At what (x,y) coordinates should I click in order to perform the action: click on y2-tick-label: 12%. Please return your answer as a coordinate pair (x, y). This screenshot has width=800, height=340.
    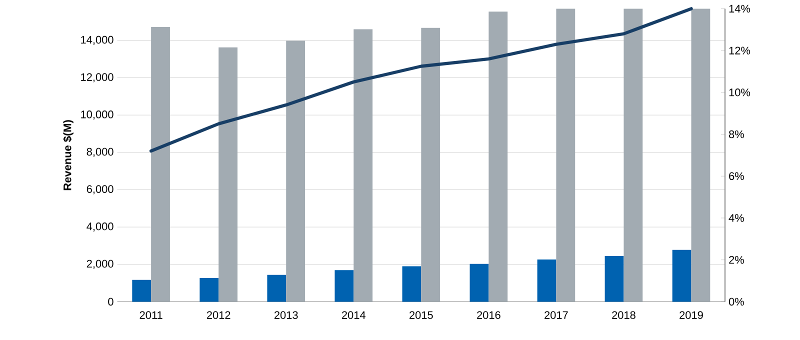
    Looking at the image, I should click on (739, 50).